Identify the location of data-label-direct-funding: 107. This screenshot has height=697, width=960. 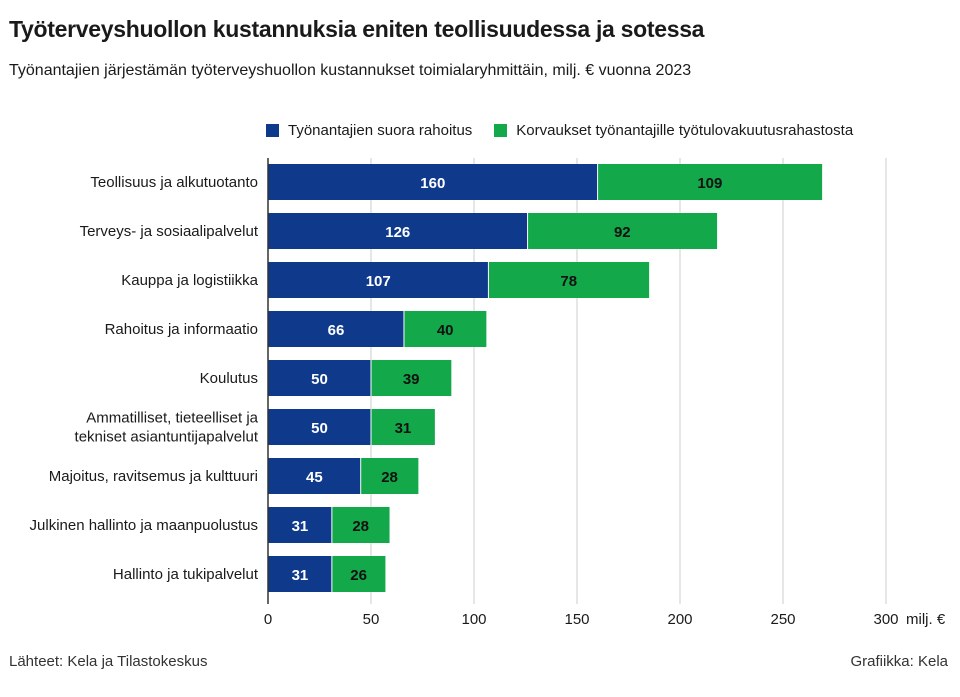
(378, 281).